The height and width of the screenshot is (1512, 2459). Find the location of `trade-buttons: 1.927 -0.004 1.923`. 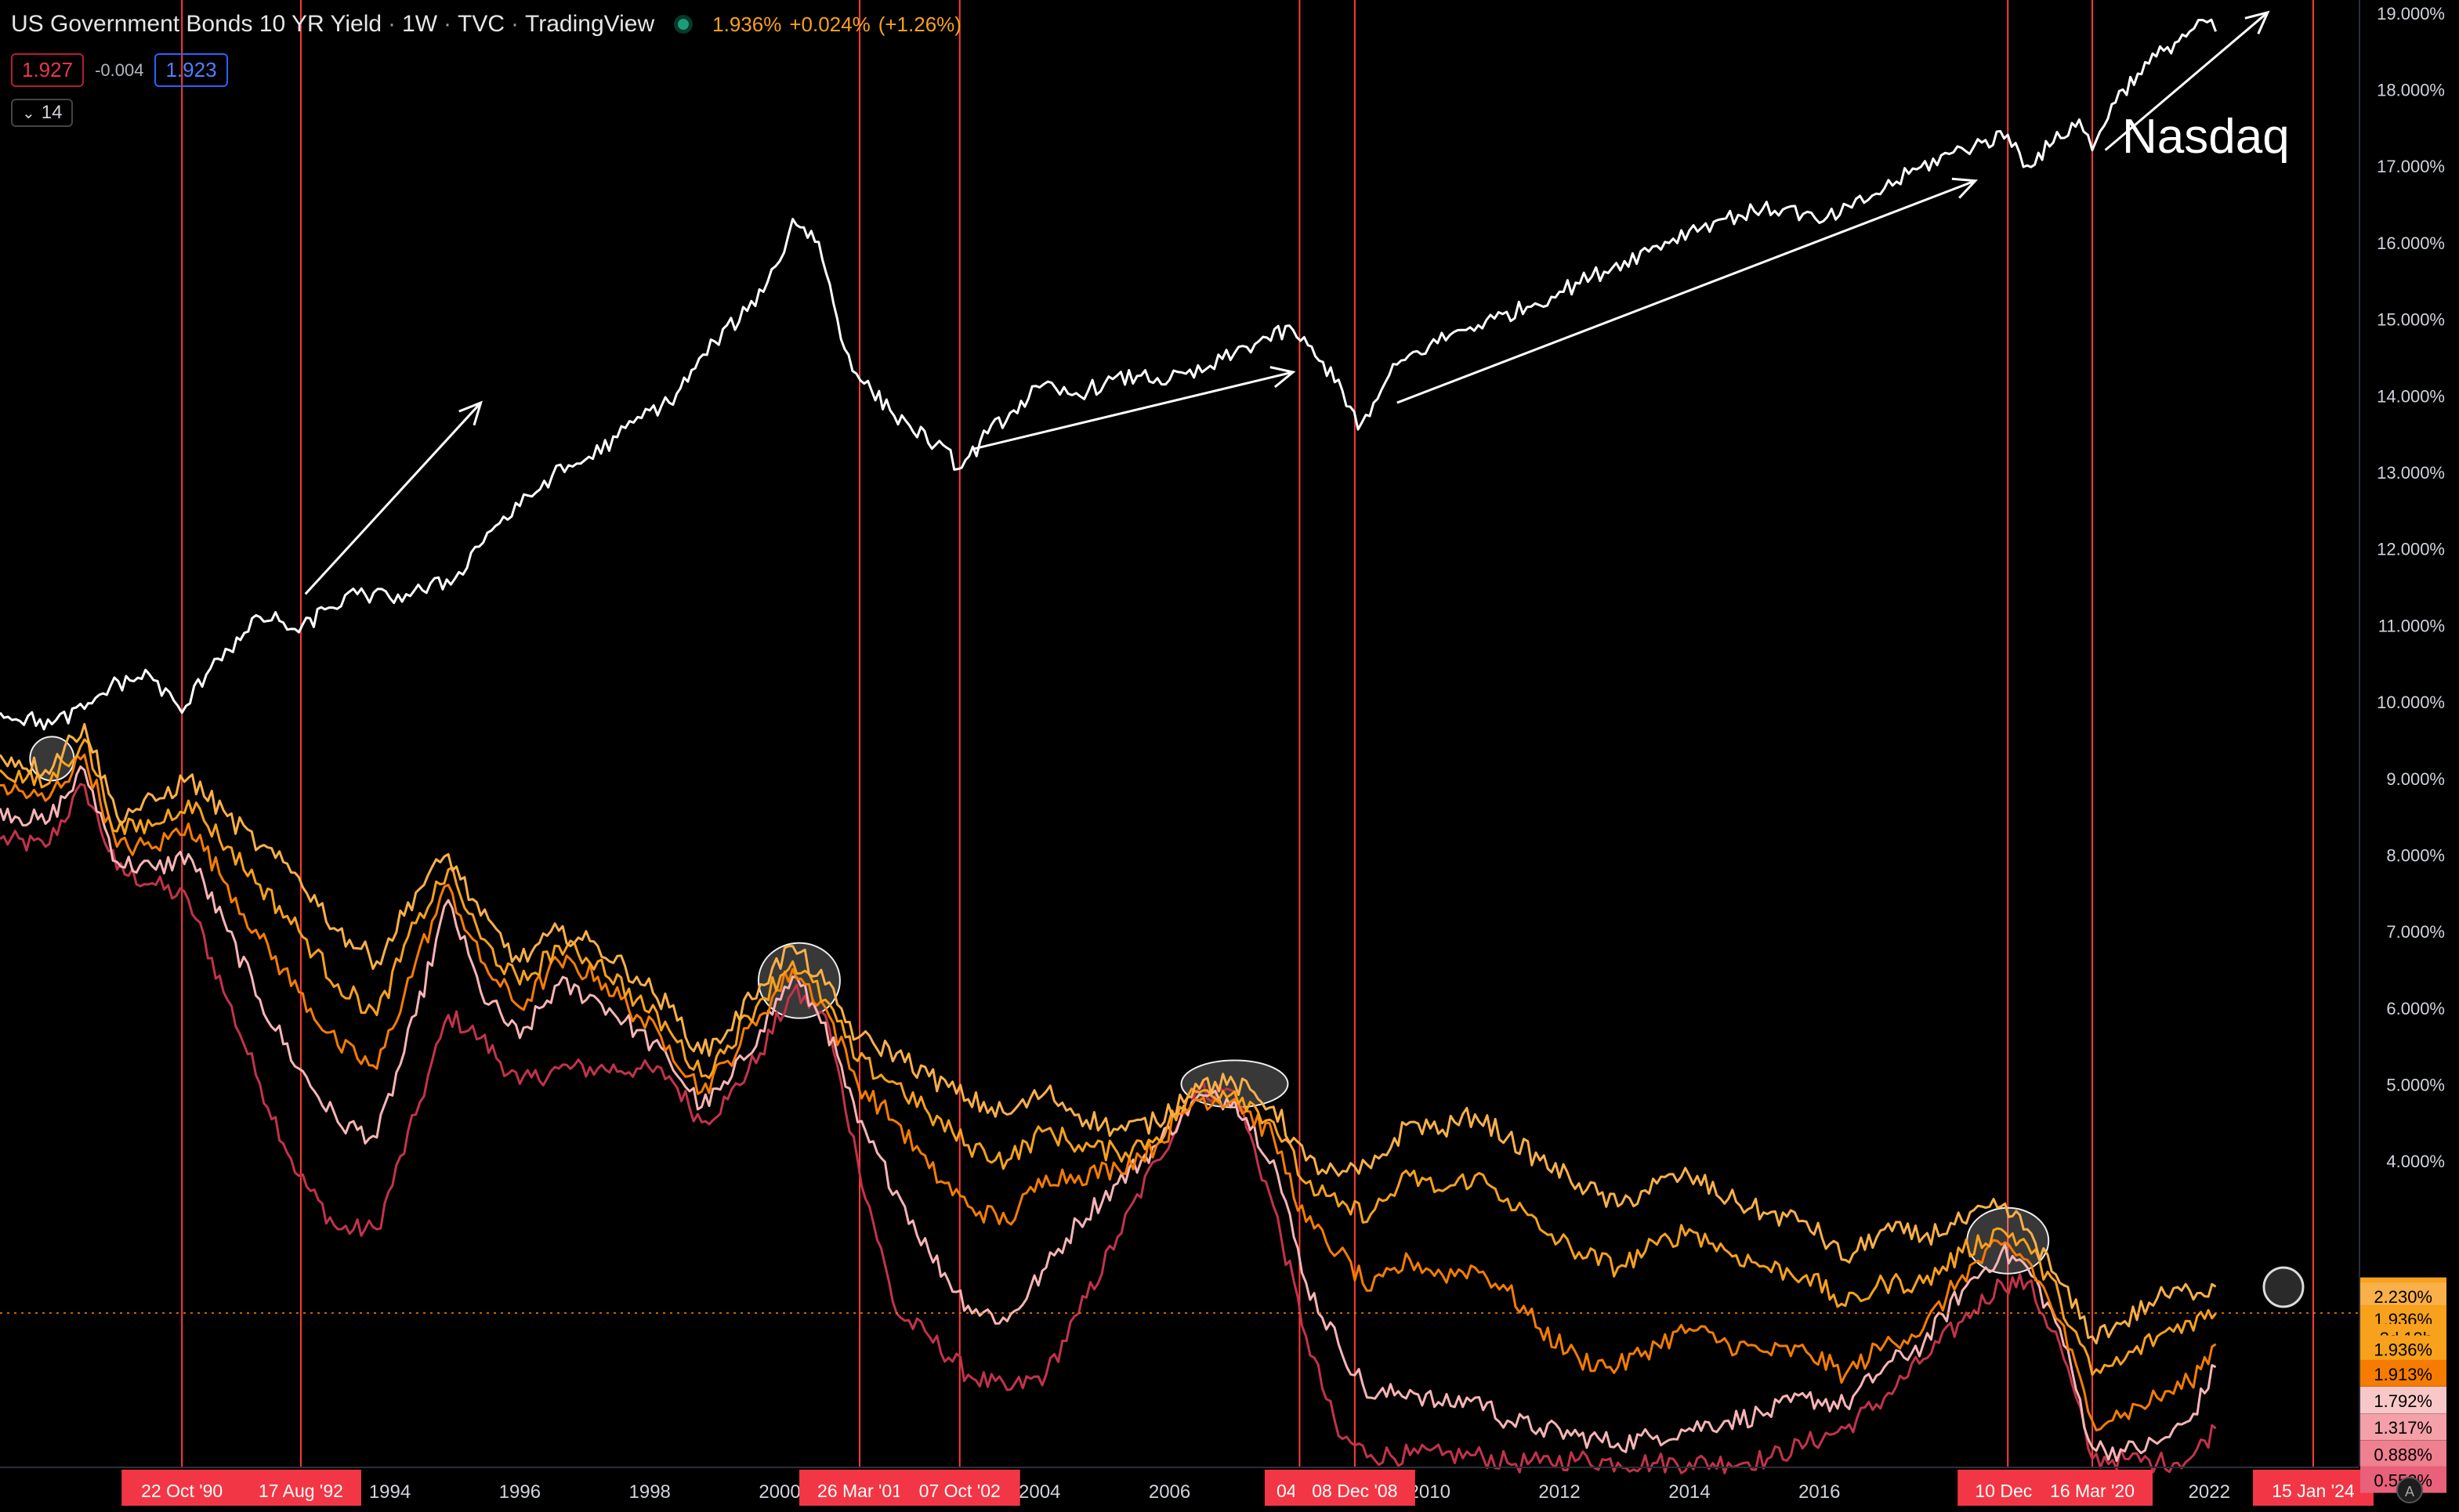

trade-buttons: 1.927 -0.004 1.923 is located at coordinates (119, 70).